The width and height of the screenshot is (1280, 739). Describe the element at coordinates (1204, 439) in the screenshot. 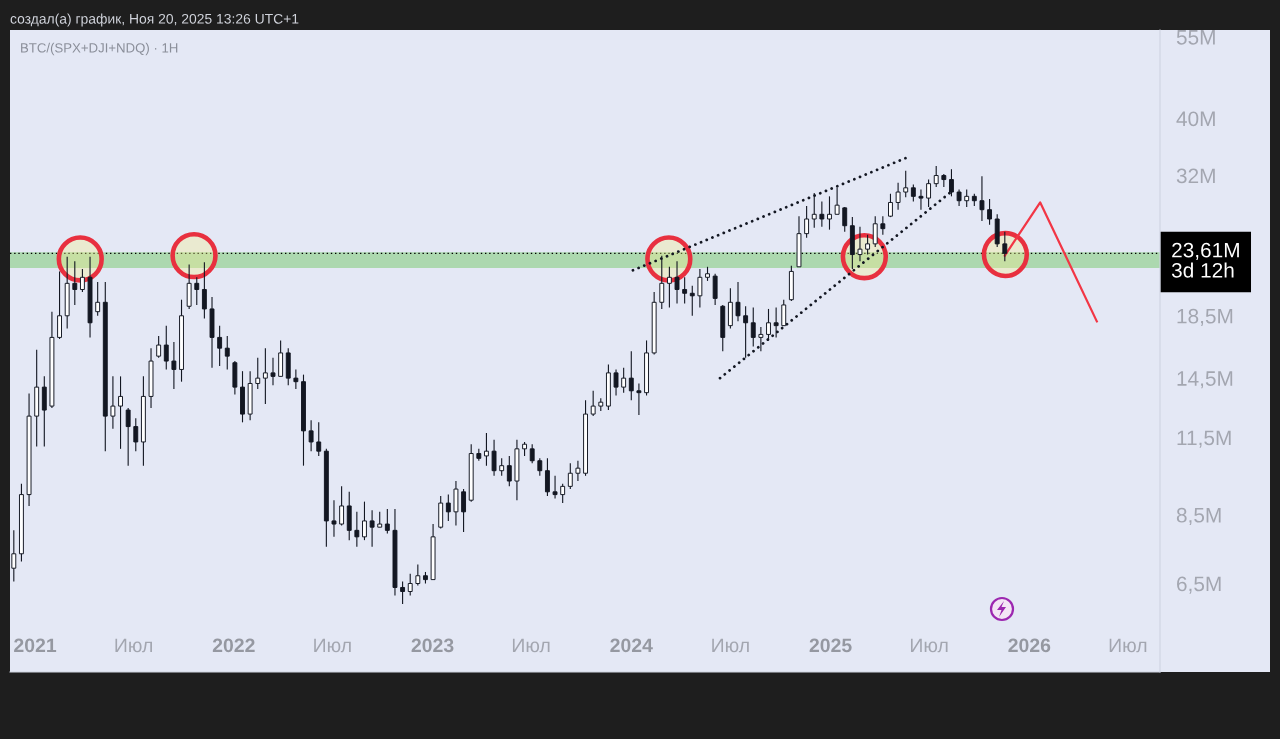

I see `y-tick-label: 11,5M` at that location.